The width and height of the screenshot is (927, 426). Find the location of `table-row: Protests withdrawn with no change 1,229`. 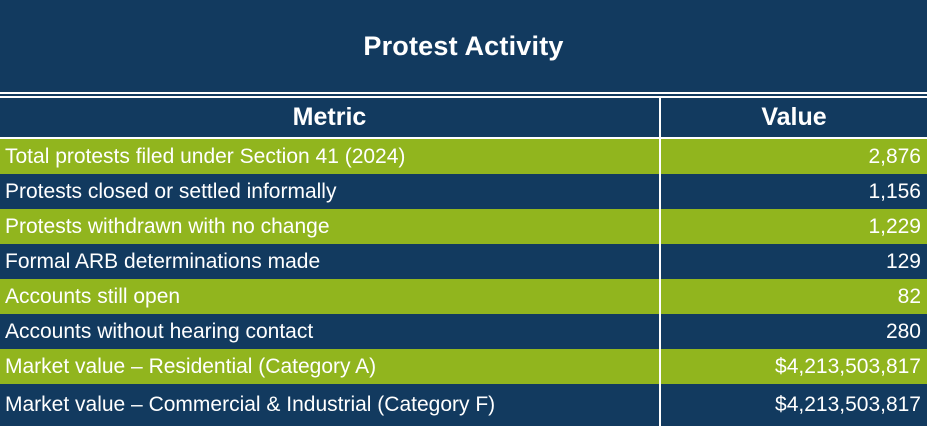

table-row: Protests withdrawn with no change 1,229 is located at coordinates (463, 226).